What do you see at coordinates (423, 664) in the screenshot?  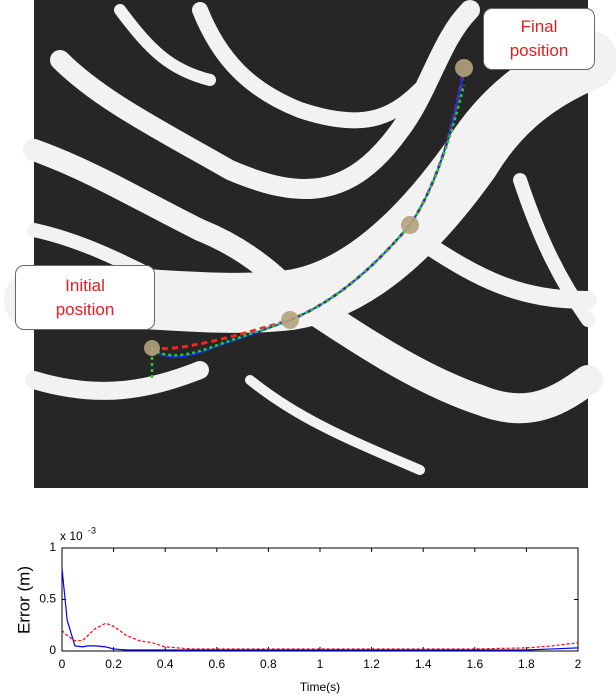 I see `x-tick-label: 1.4` at bounding box center [423, 664].